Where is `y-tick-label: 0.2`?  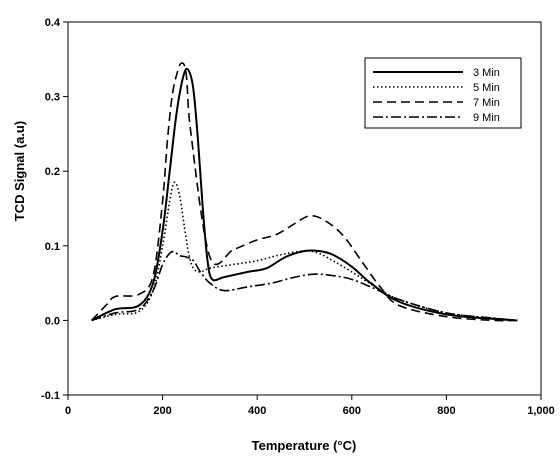
y-tick-label: 0.2 is located at coordinates (52, 172).